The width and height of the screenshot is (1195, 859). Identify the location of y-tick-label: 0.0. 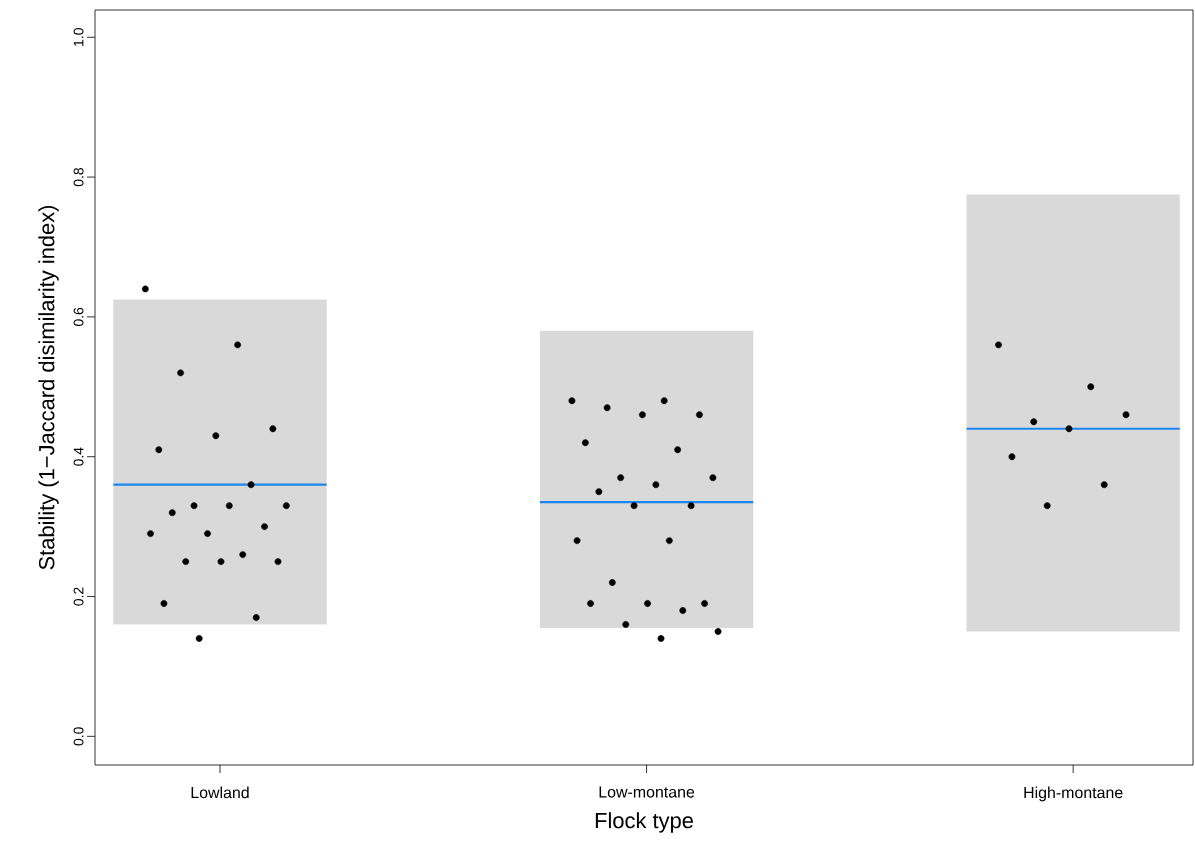
(78, 736).